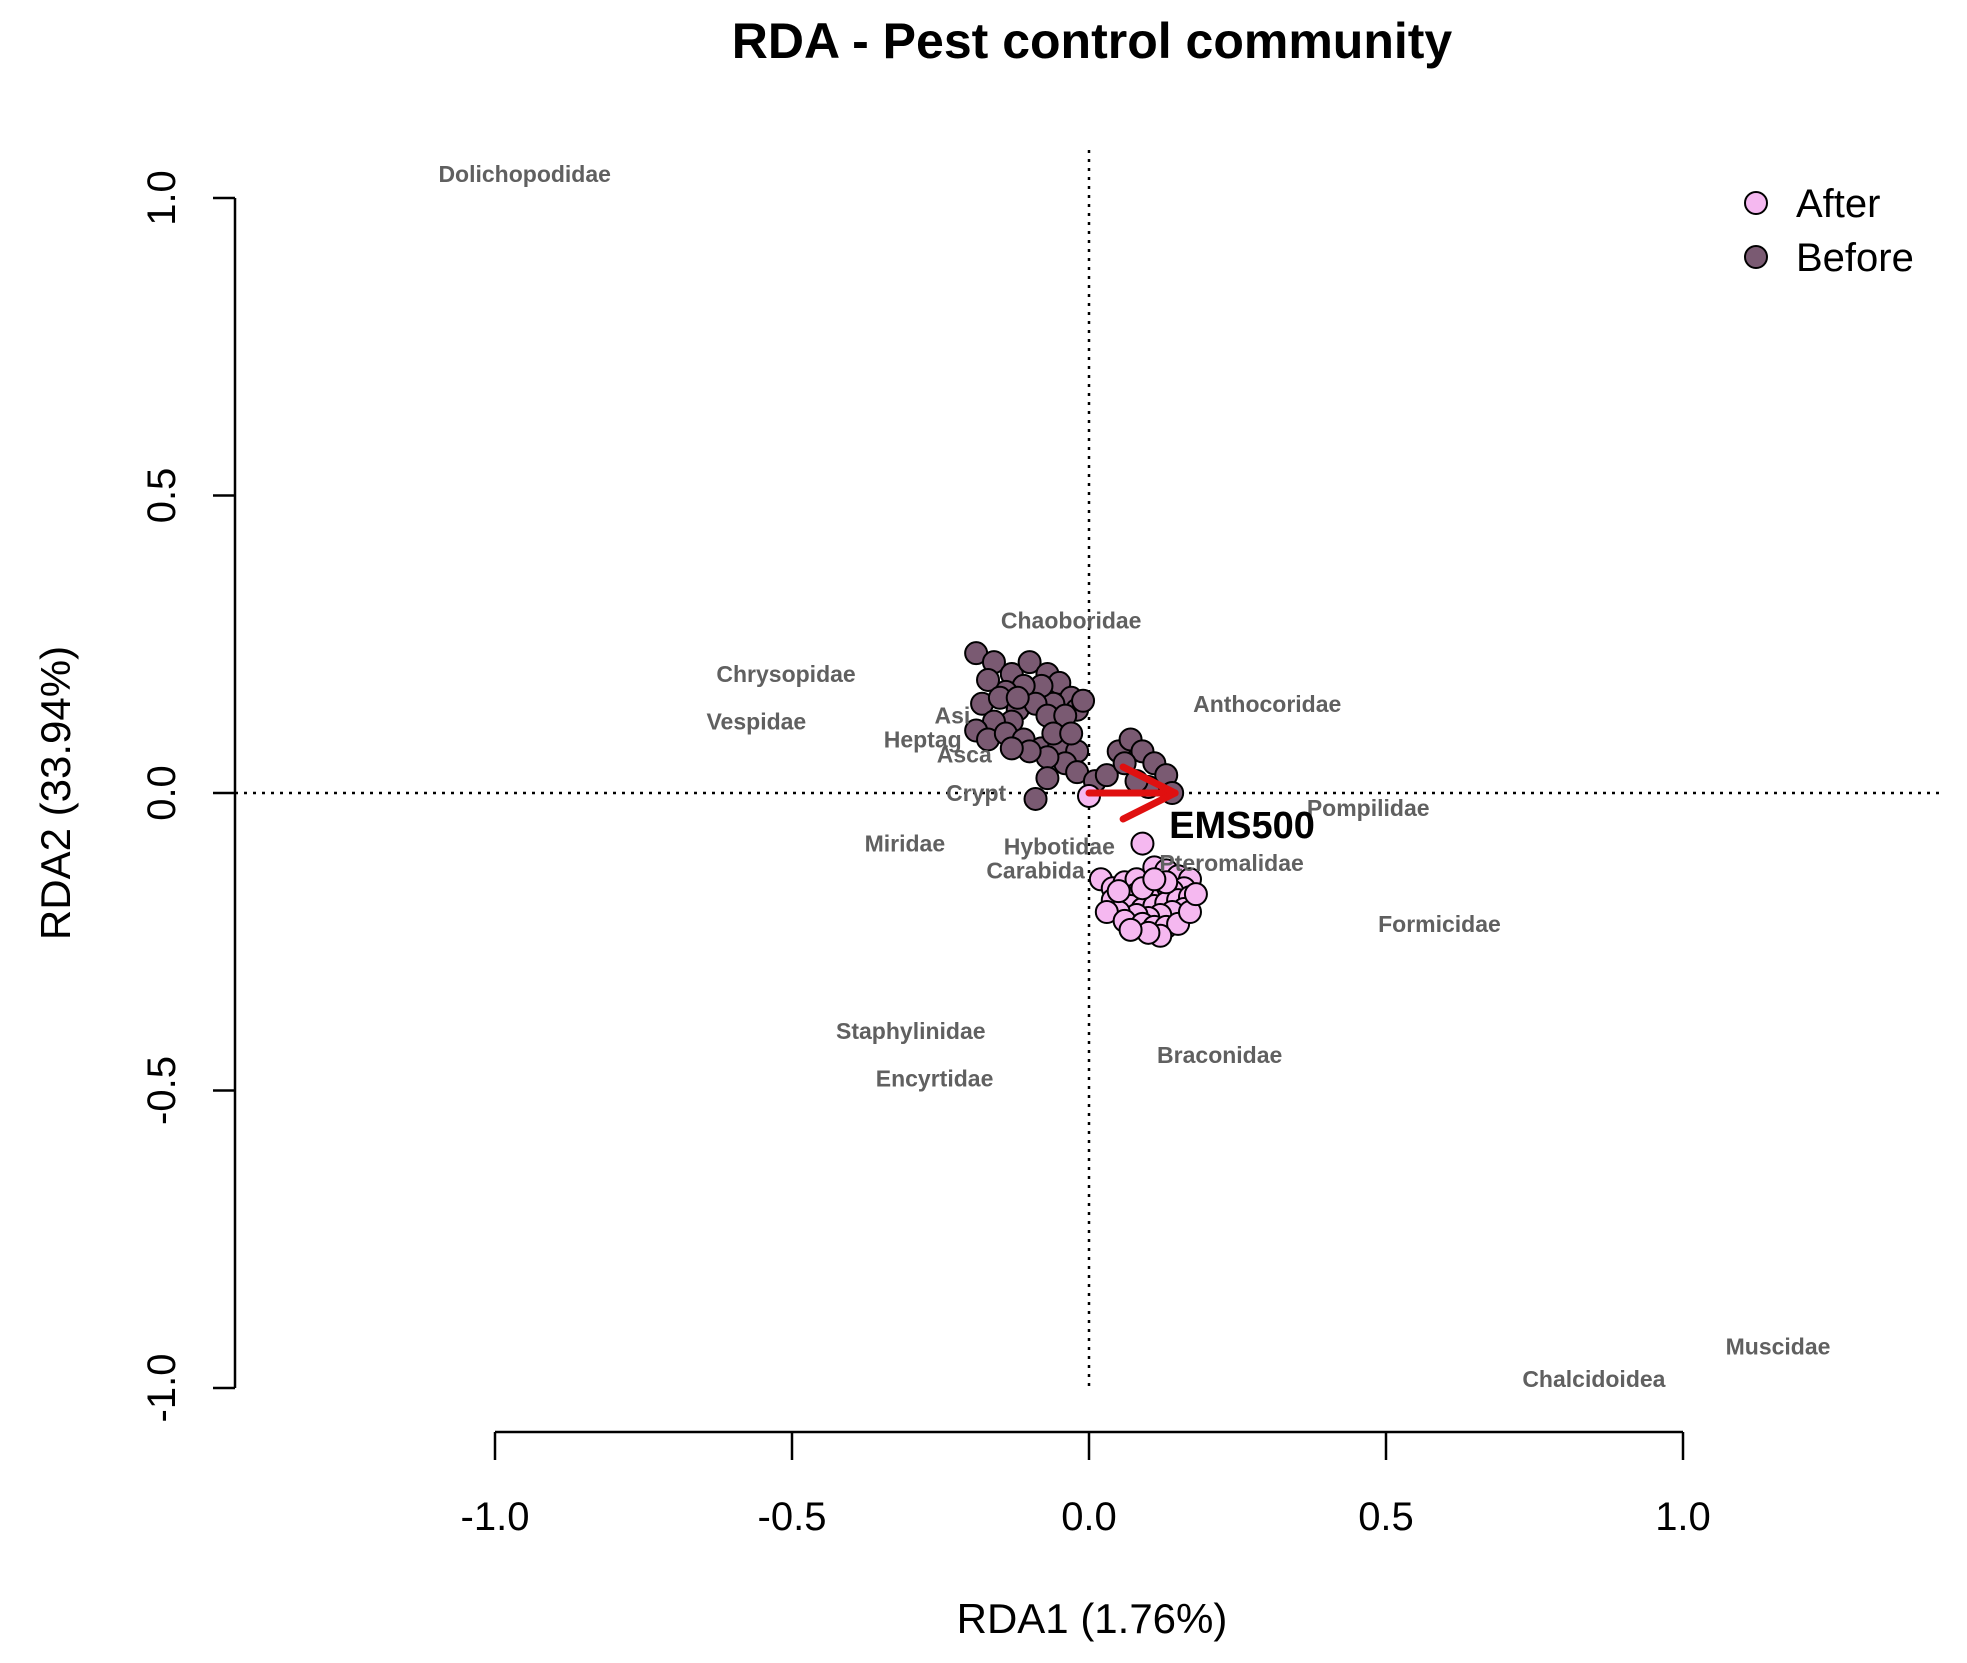 This screenshot has height=1663, width=1967. What do you see at coordinates (495, 1517) in the screenshot?
I see `x-tick-label: -1.0` at bounding box center [495, 1517].